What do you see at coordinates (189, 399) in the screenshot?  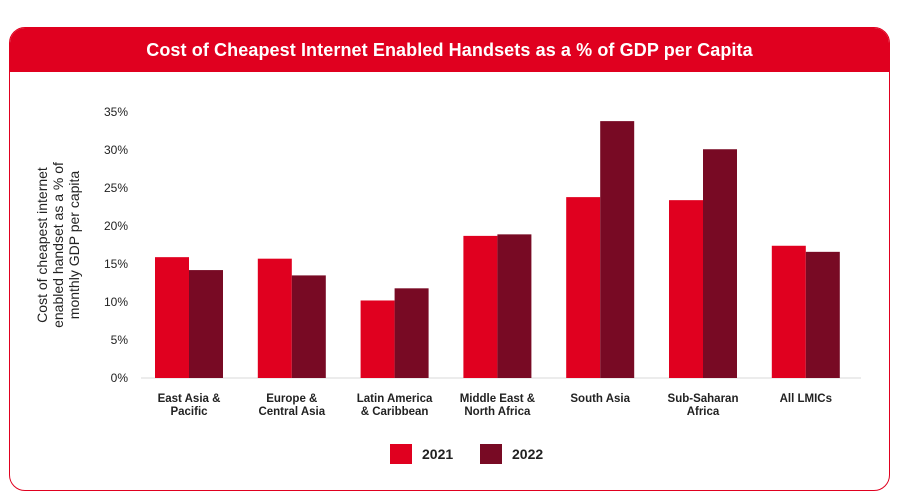 I see `x-tick-label: East Asia &` at bounding box center [189, 399].